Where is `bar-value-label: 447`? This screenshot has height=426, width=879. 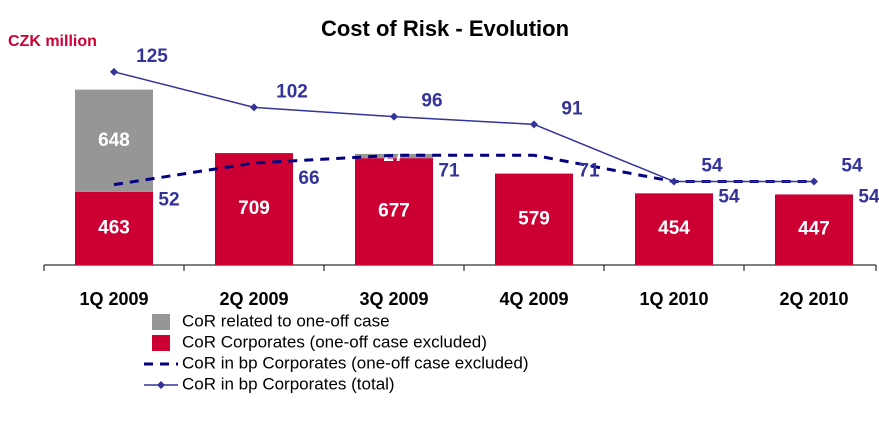 bar-value-label: 447 is located at coordinates (814, 229).